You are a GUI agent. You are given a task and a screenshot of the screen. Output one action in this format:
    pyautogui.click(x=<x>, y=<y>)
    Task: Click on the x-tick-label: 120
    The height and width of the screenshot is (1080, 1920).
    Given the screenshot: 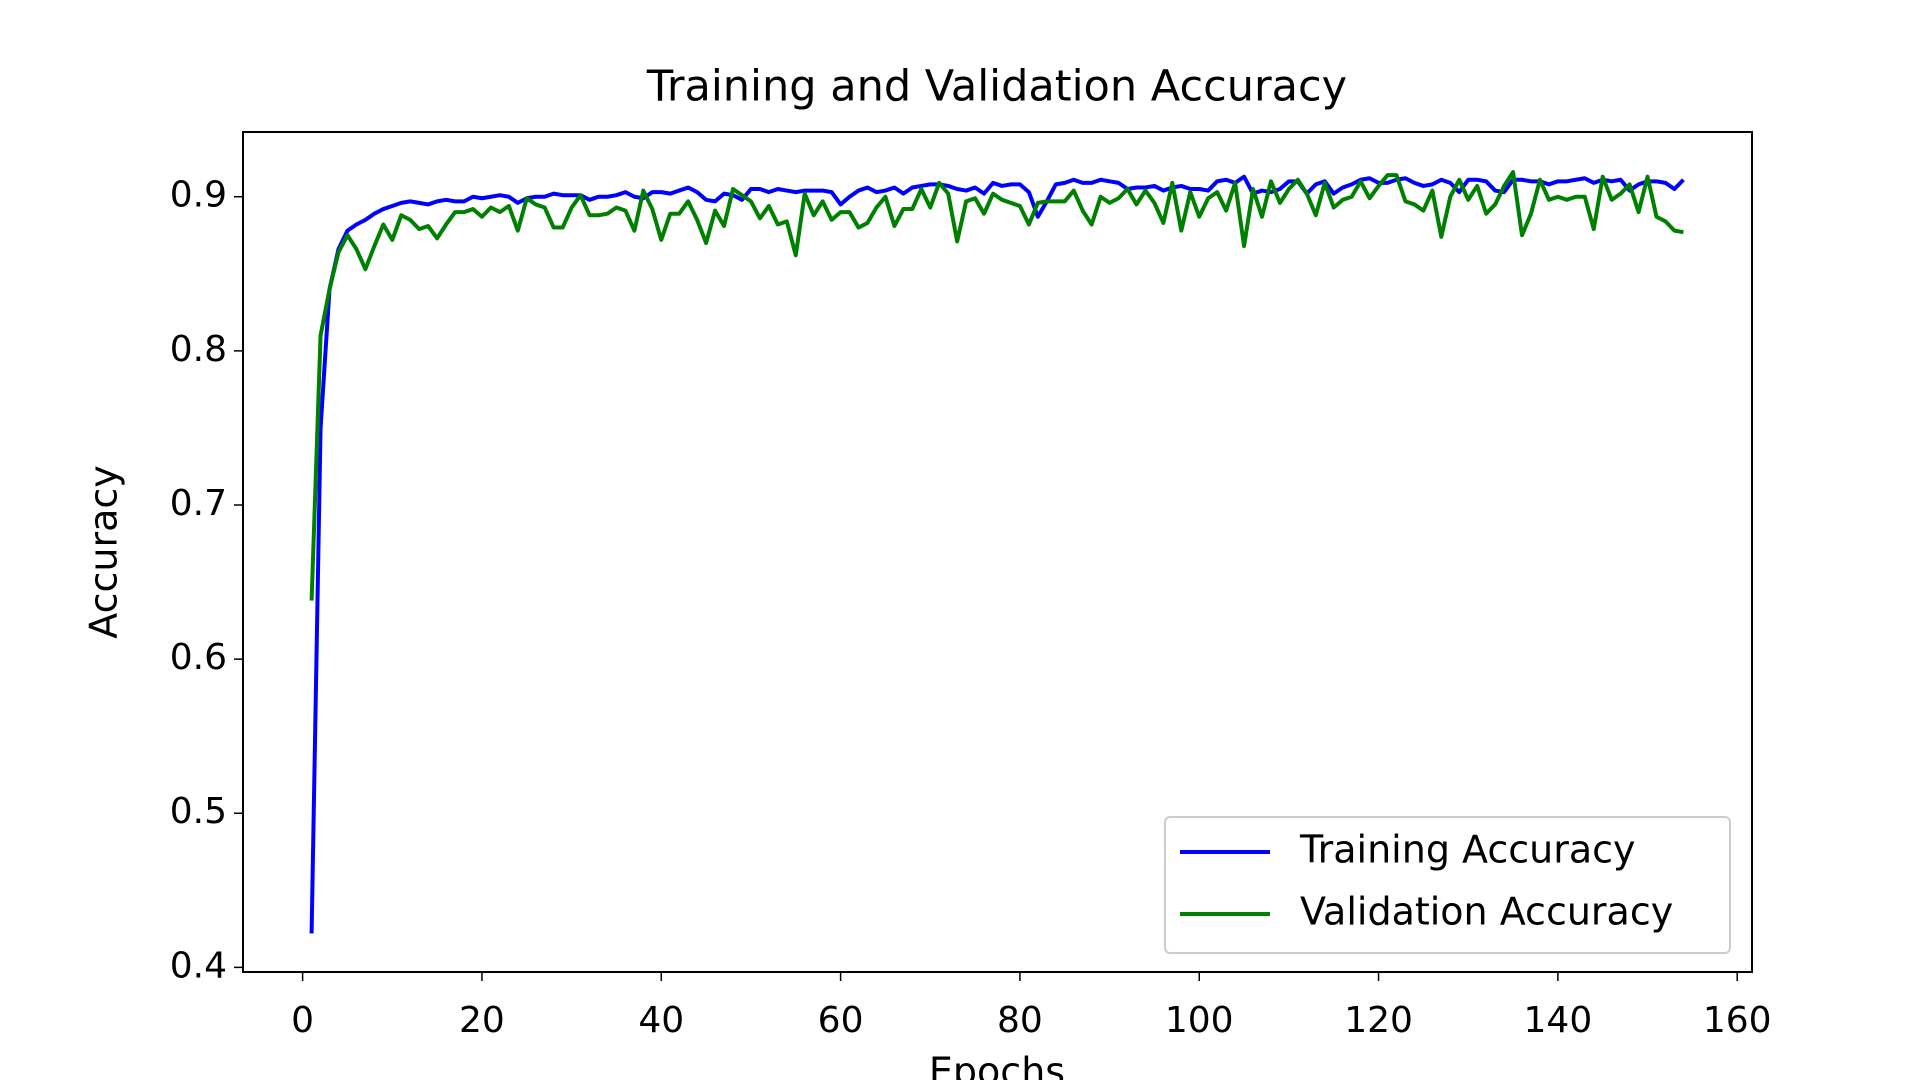 What is the action you would take?
    pyautogui.click(x=1378, y=1020)
    